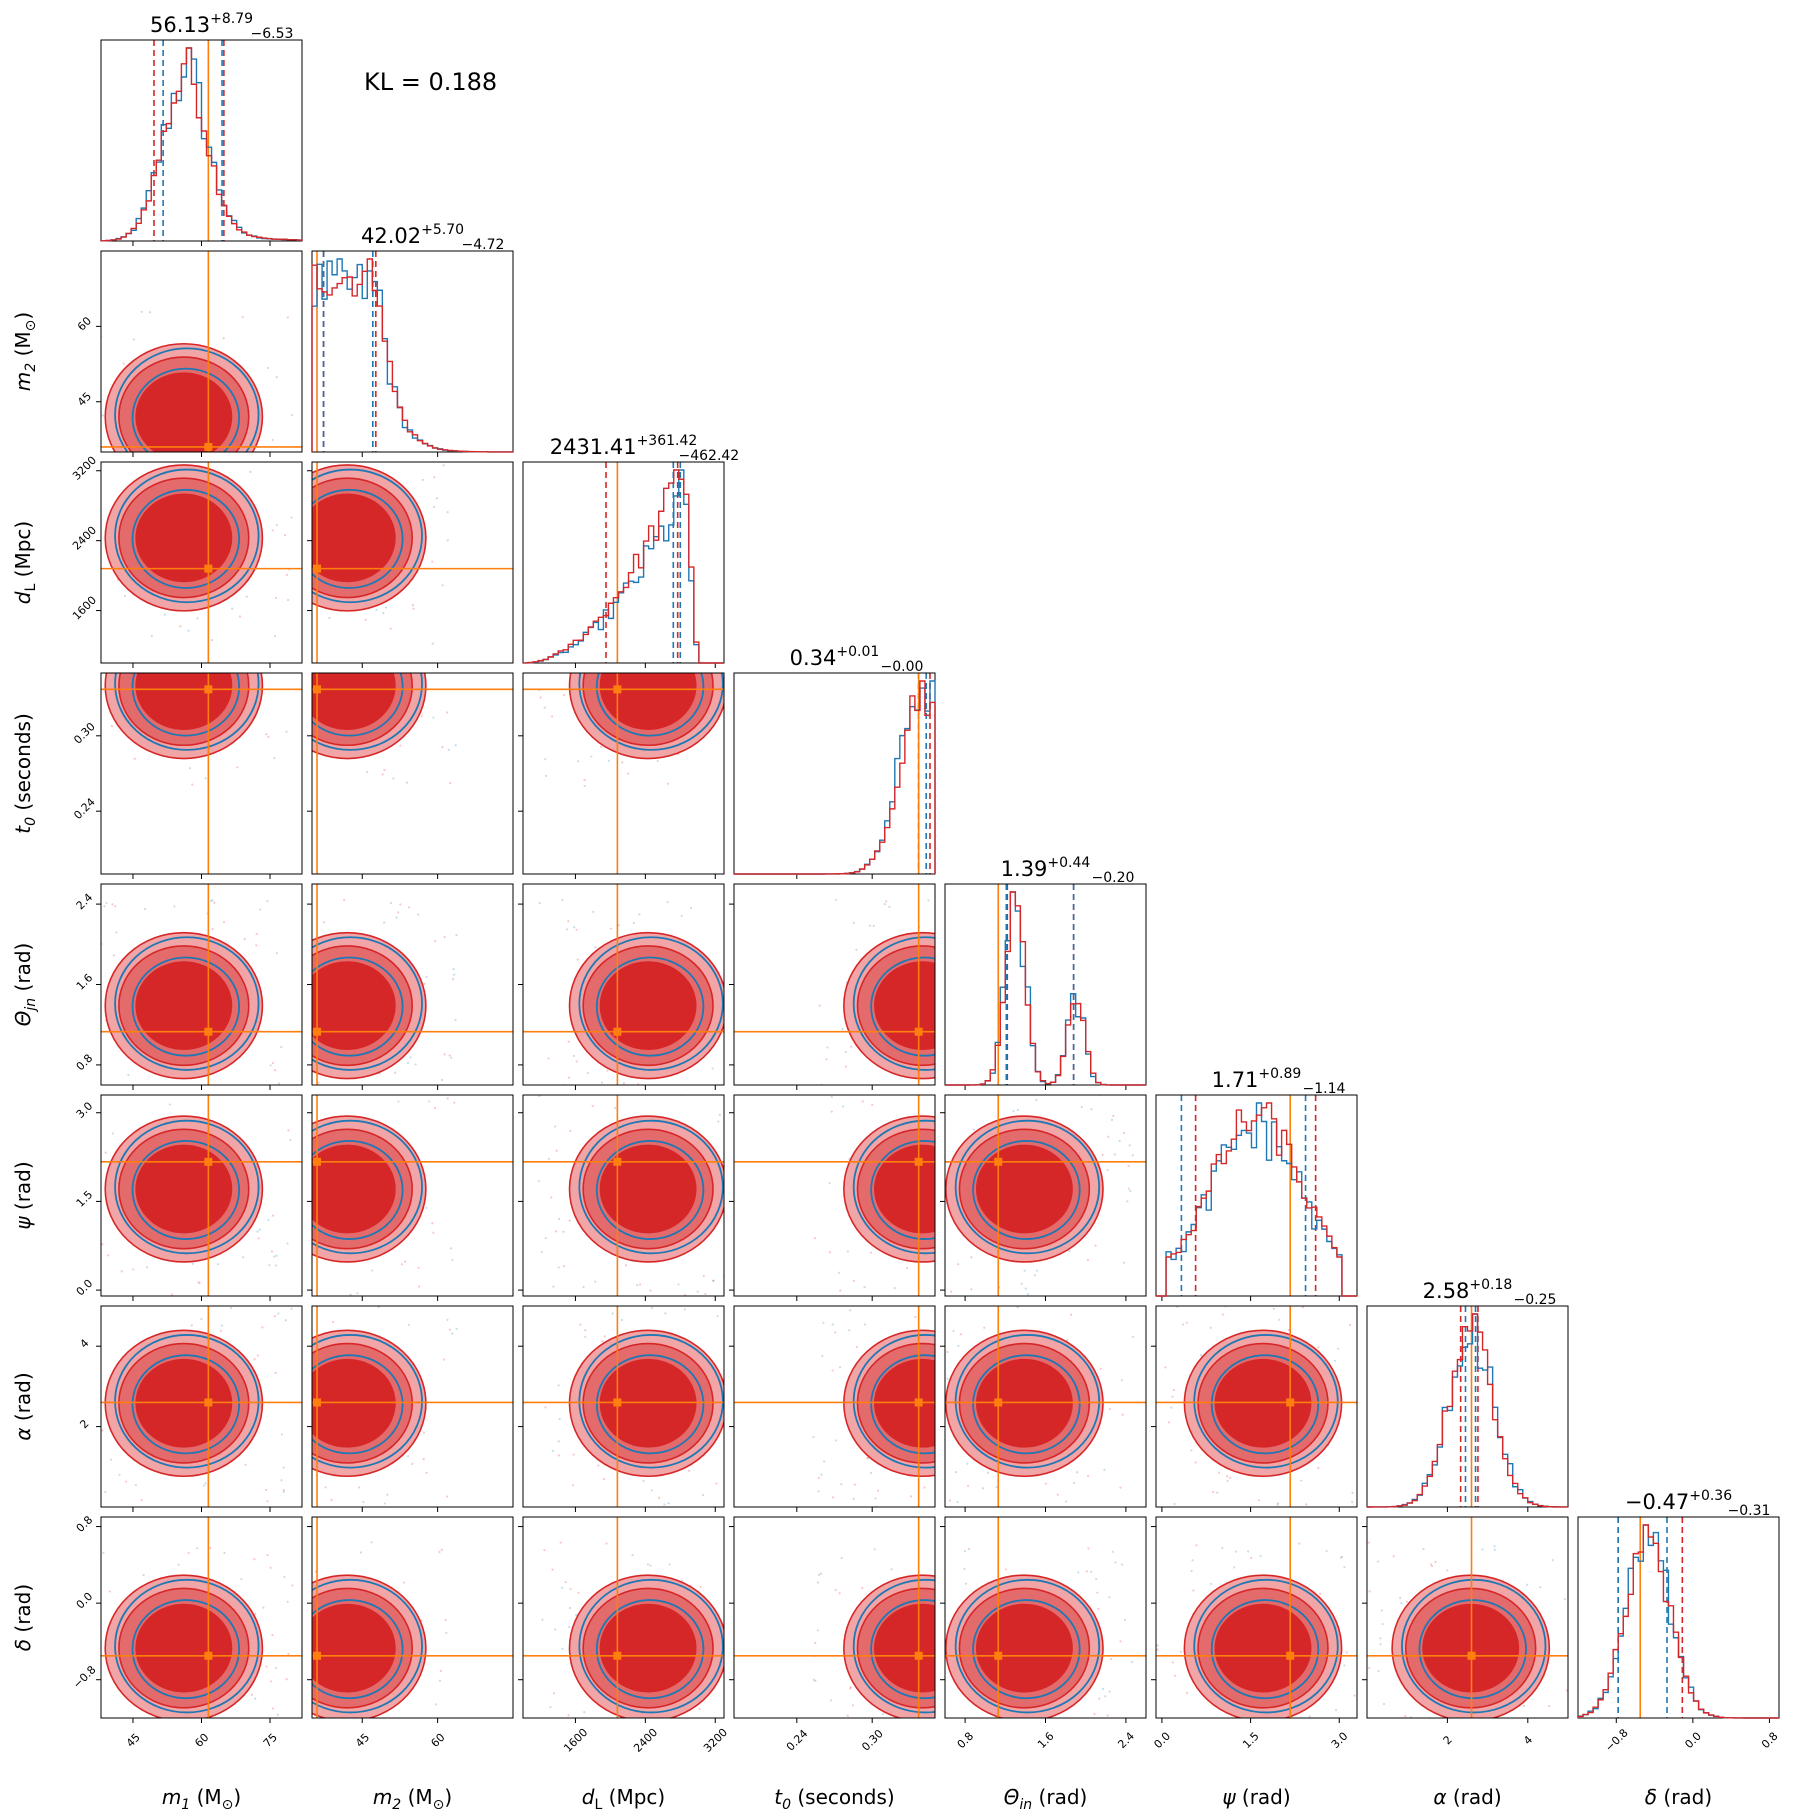  I want to click on panel-title-dL: 2431.41+361.42, so click(624, 446).